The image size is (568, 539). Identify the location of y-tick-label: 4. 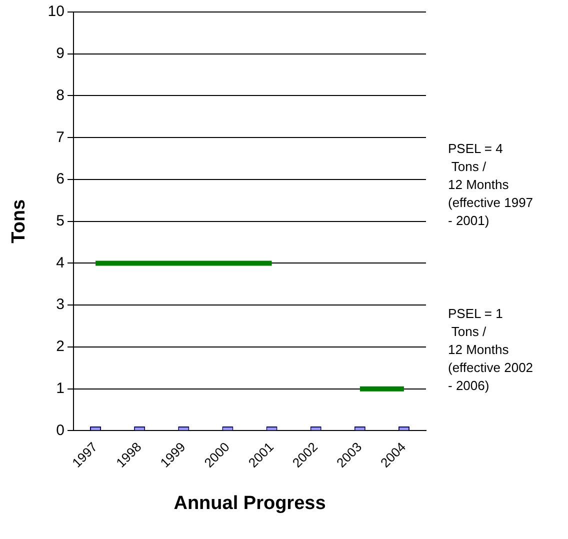
(60, 263).